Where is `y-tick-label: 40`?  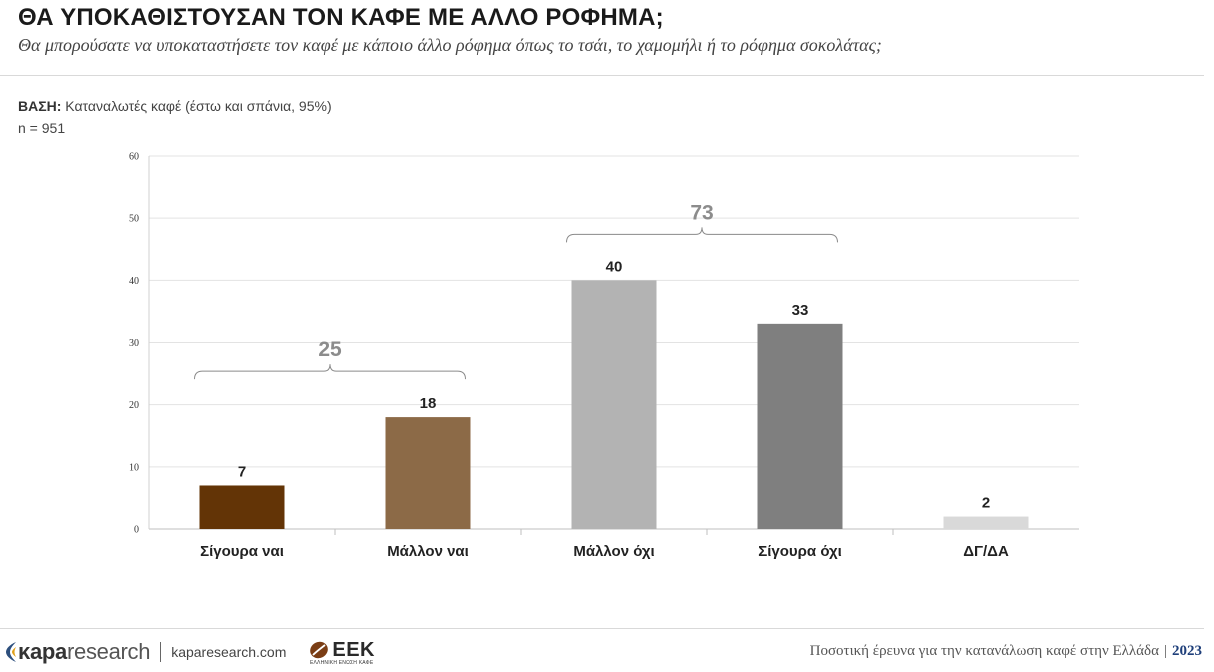 y-tick-label: 40 is located at coordinates (134, 281).